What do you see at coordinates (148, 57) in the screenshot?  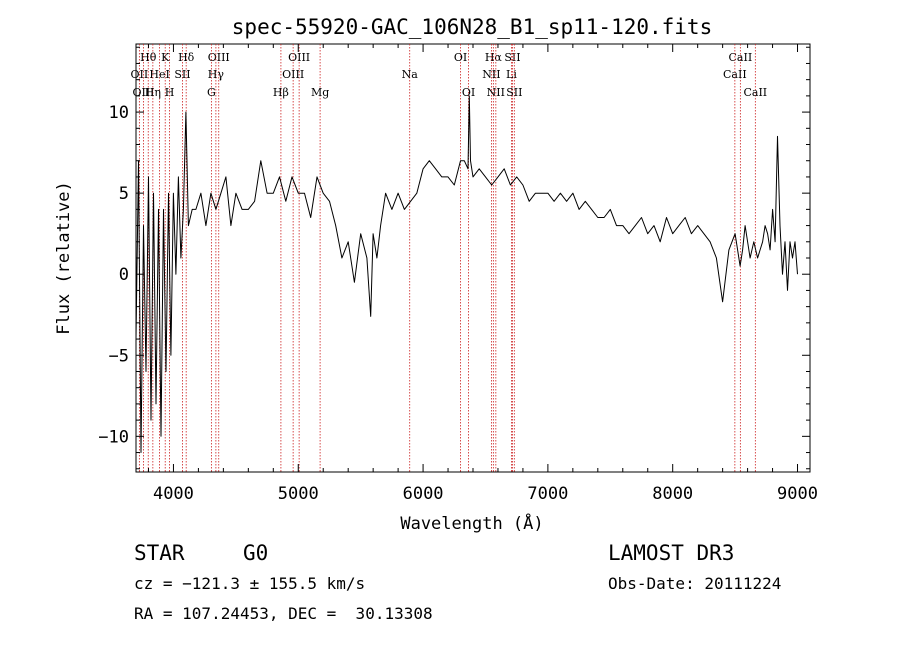 I see `spectral-line-label-0: Hθ` at bounding box center [148, 57].